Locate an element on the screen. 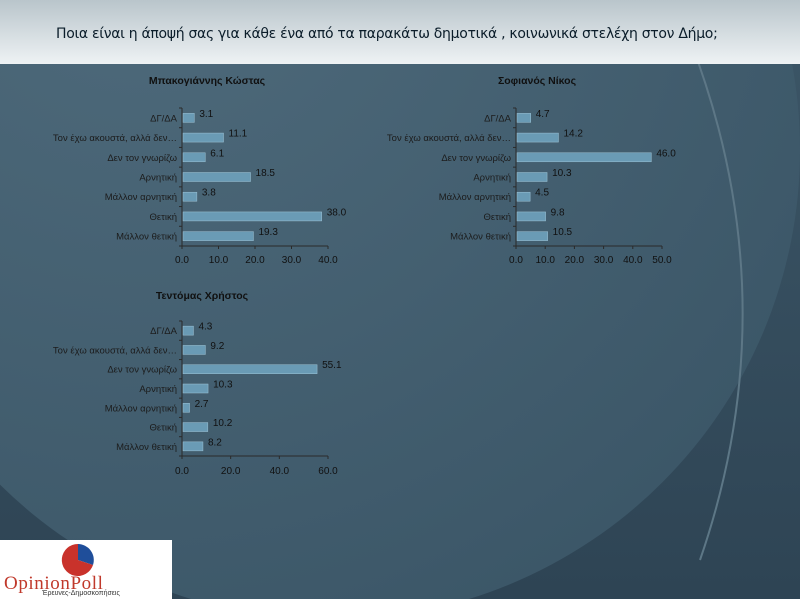 This screenshot has width=800, height=599. data-label: 38.0 is located at coordinates (337, 212).